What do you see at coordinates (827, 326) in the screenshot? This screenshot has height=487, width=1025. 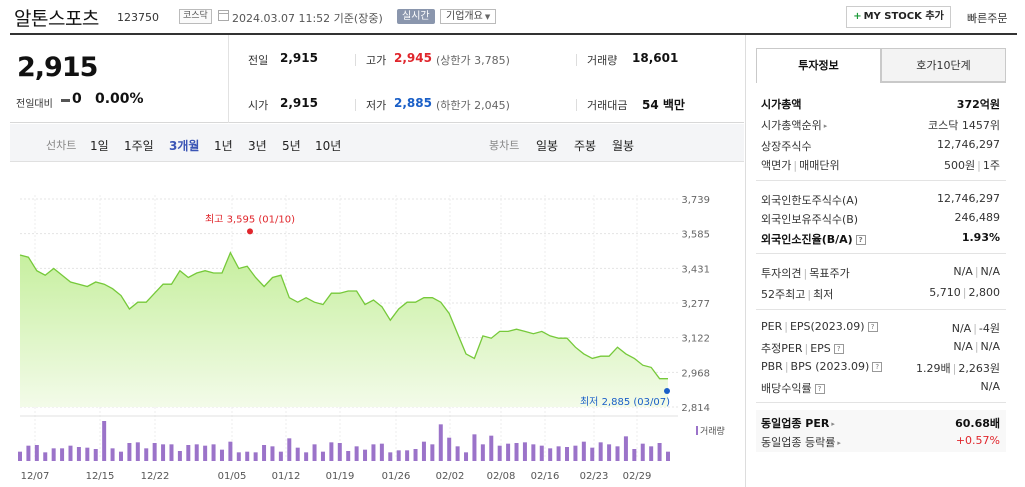 I see `eps-text: EPS(2023.09)` at bounding box center [827, 326].